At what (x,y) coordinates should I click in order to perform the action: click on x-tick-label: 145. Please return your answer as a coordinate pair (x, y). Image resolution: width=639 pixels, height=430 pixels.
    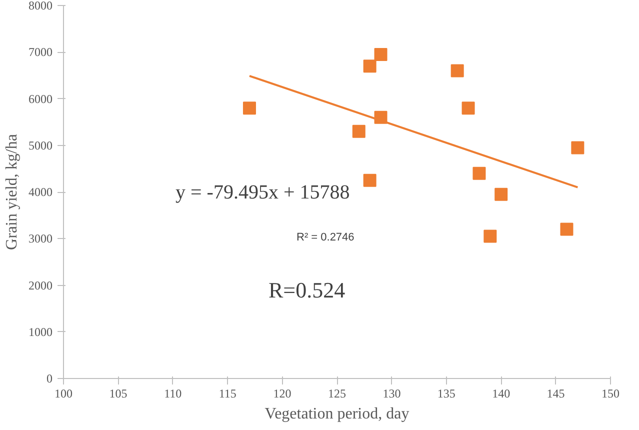
    Looking at the image, I should click on (555, 393).